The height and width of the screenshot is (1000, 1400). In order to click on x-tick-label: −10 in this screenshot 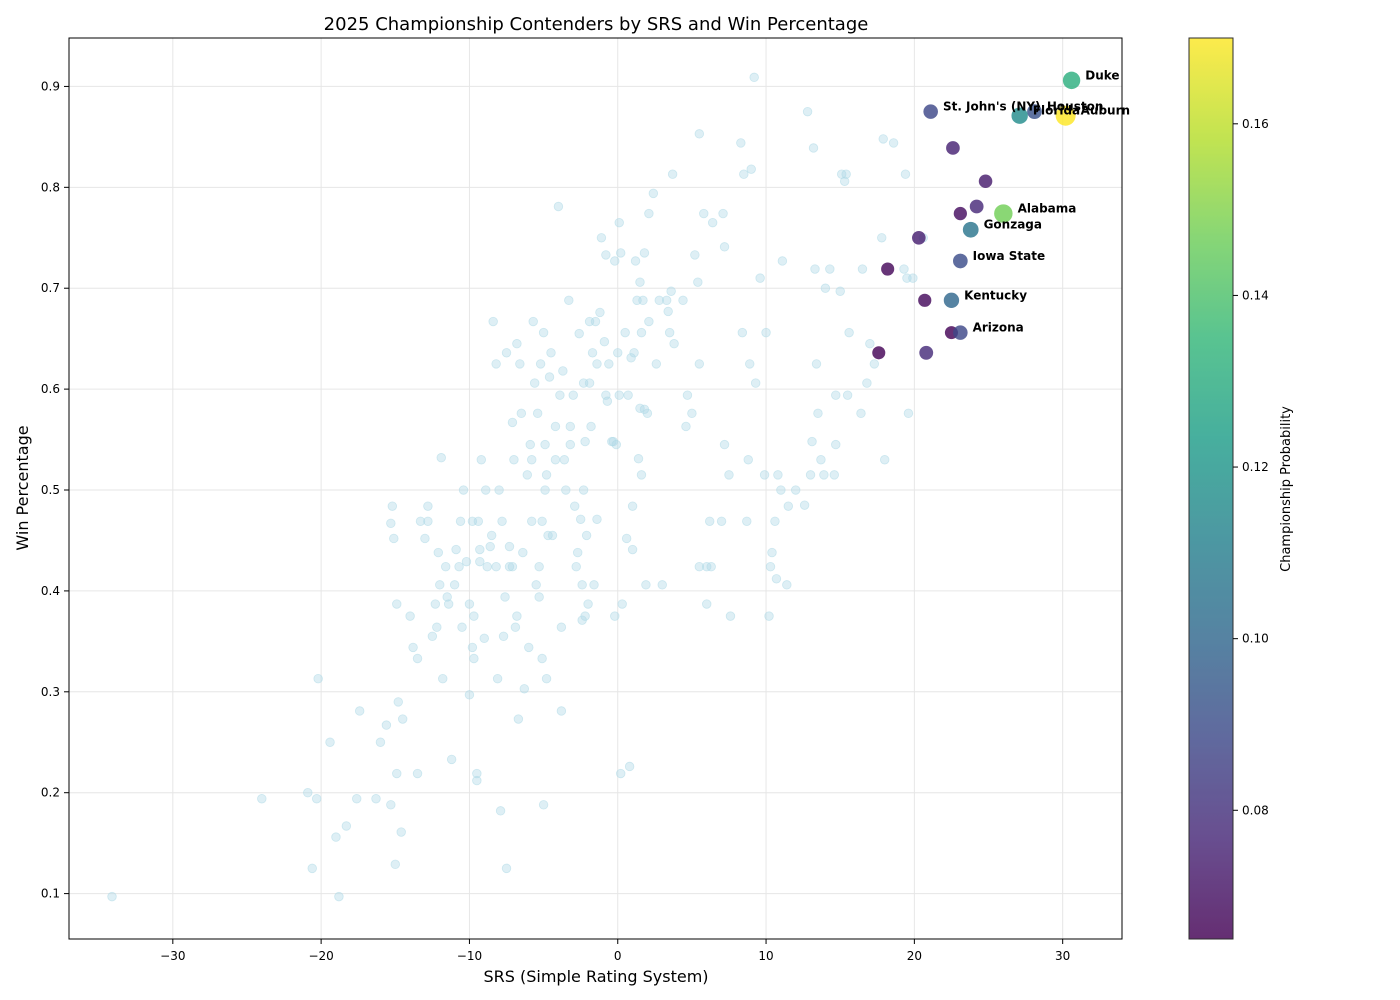, I will do `click(469, 956)`.